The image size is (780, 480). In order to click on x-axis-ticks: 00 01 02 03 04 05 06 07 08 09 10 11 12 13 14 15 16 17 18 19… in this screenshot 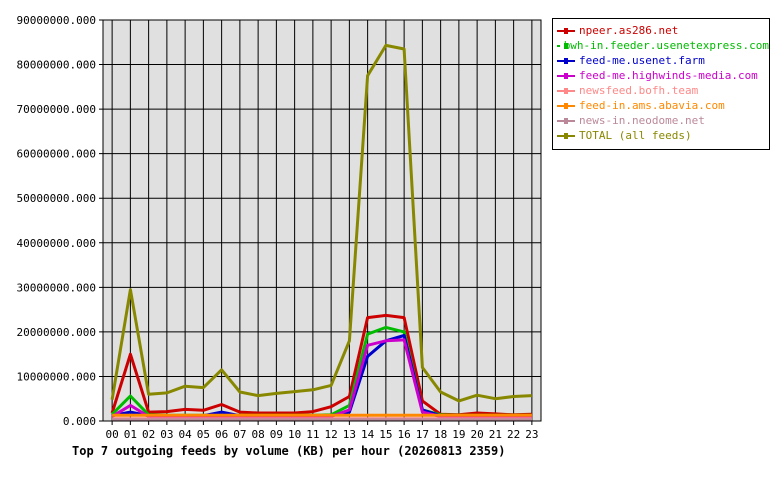, I will do `click(322, 434)`.